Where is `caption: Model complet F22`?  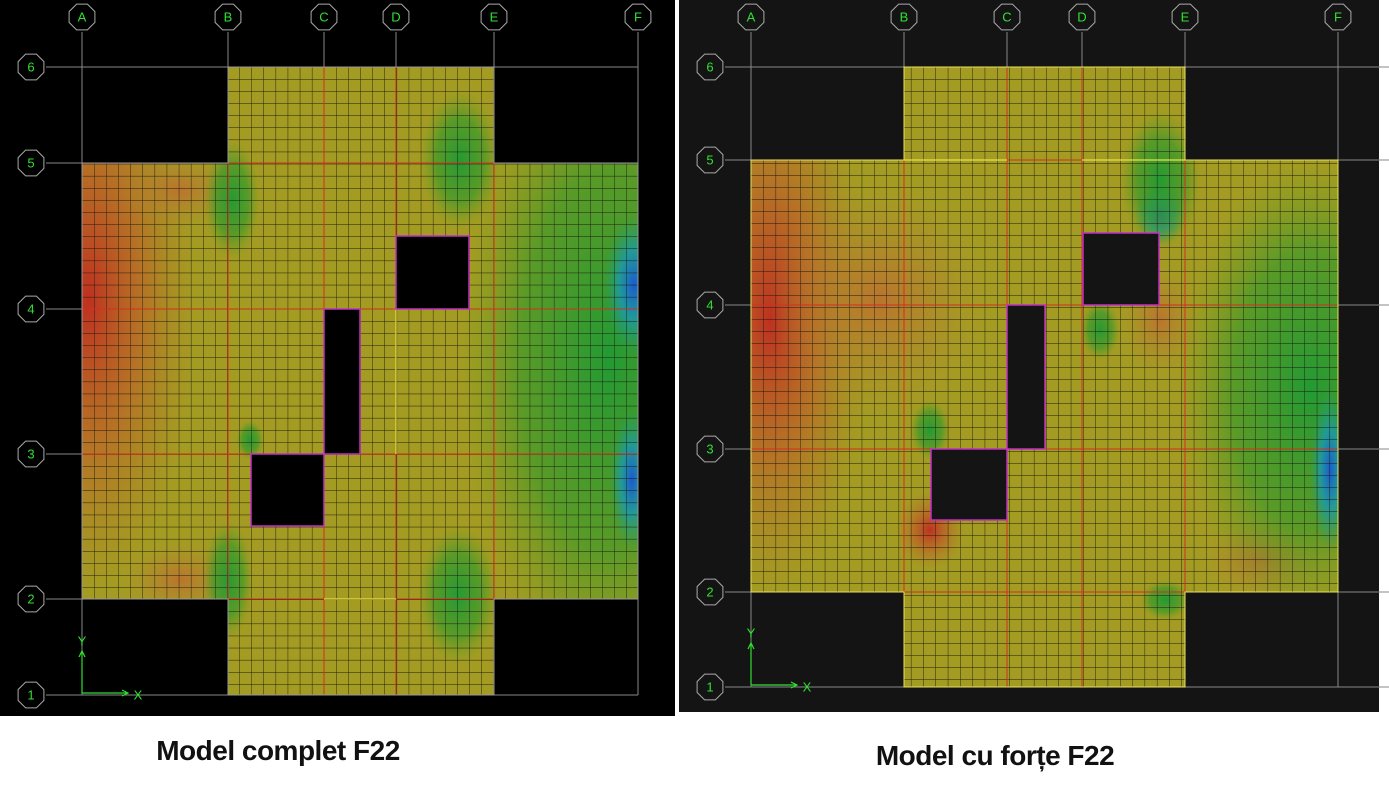
caption: Model complet F22 is located at coordinates (278, 750).